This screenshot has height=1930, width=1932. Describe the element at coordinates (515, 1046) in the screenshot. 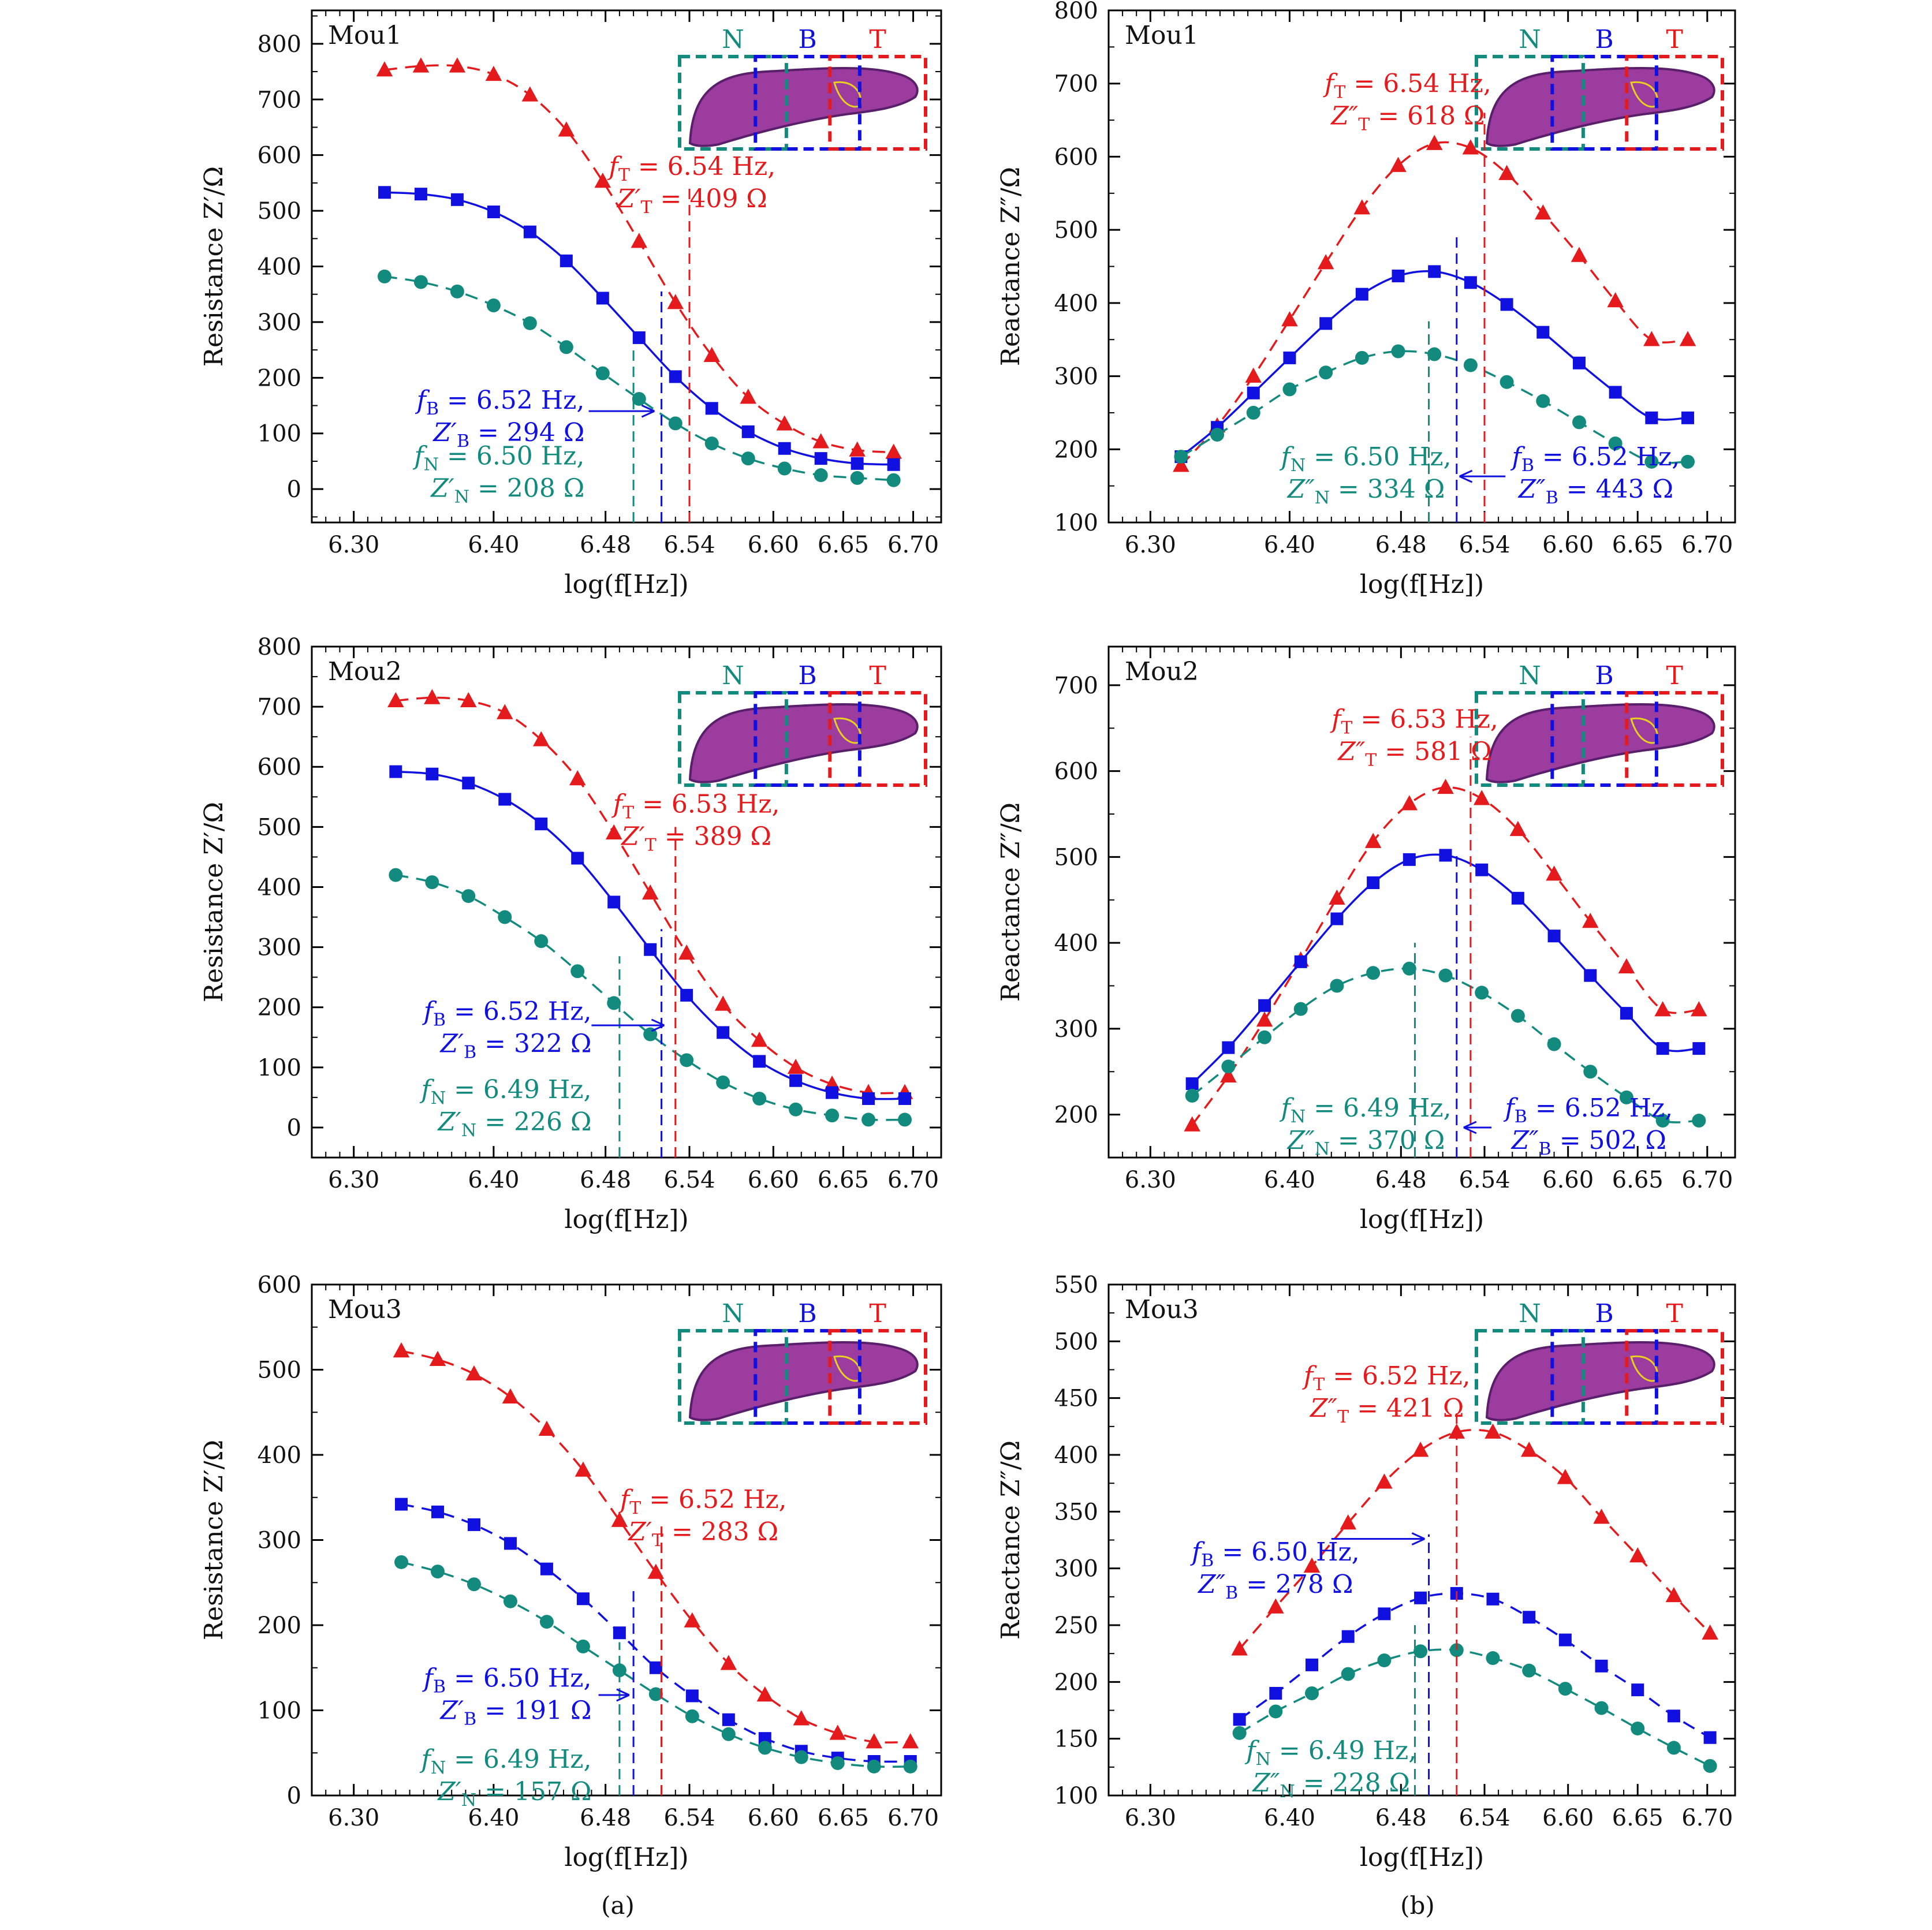

I see `annotation-z-B: Z′B = 322 Ω` at that location.